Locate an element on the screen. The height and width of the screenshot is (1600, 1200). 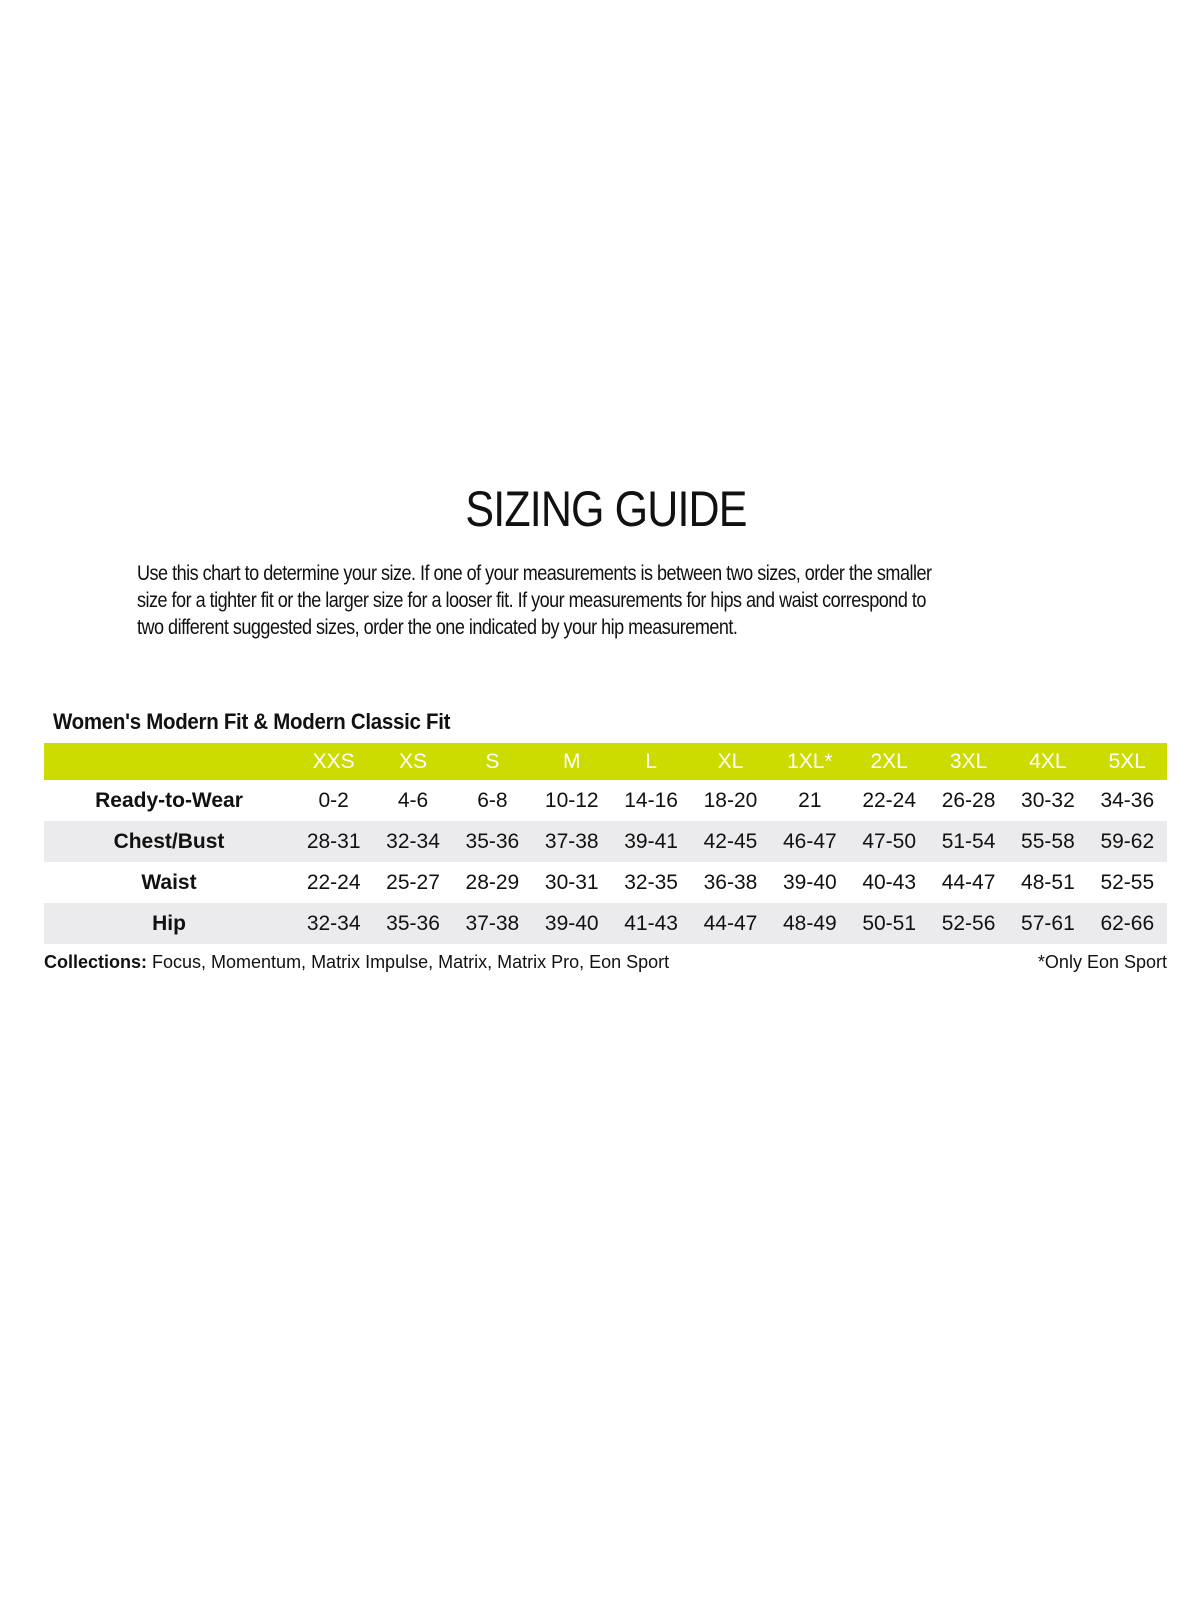
row-label: Chest/Bust is located at coordinates (169, 841).